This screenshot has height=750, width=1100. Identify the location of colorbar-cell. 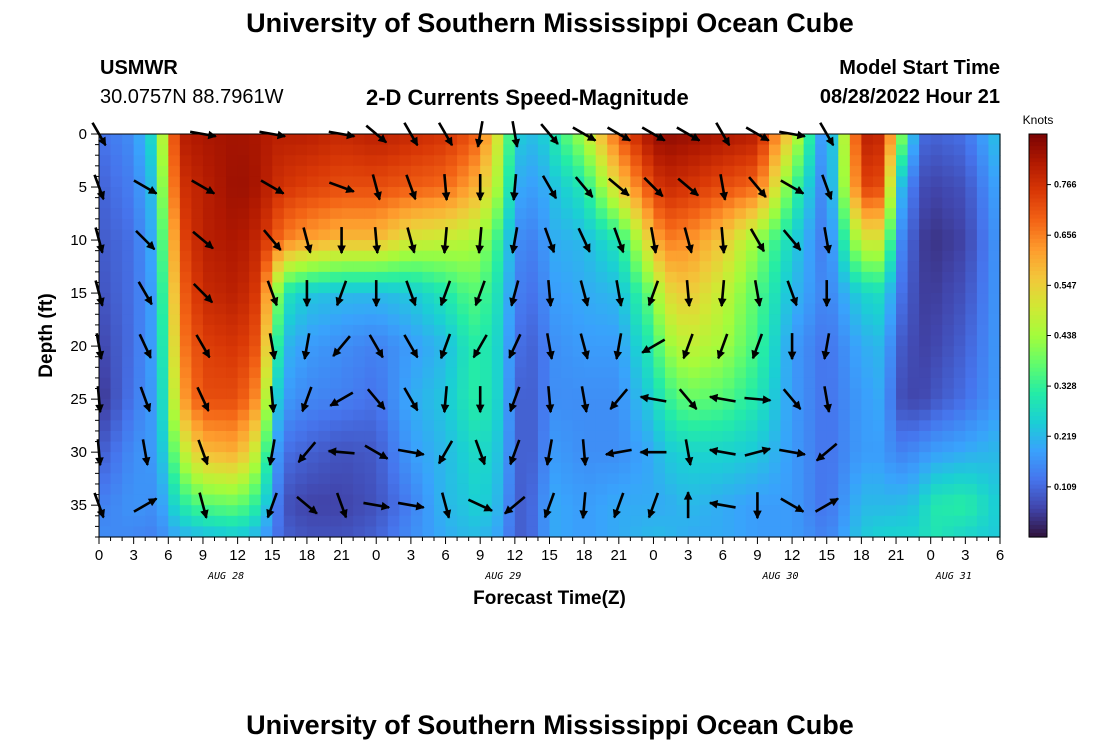
(1038, 164).